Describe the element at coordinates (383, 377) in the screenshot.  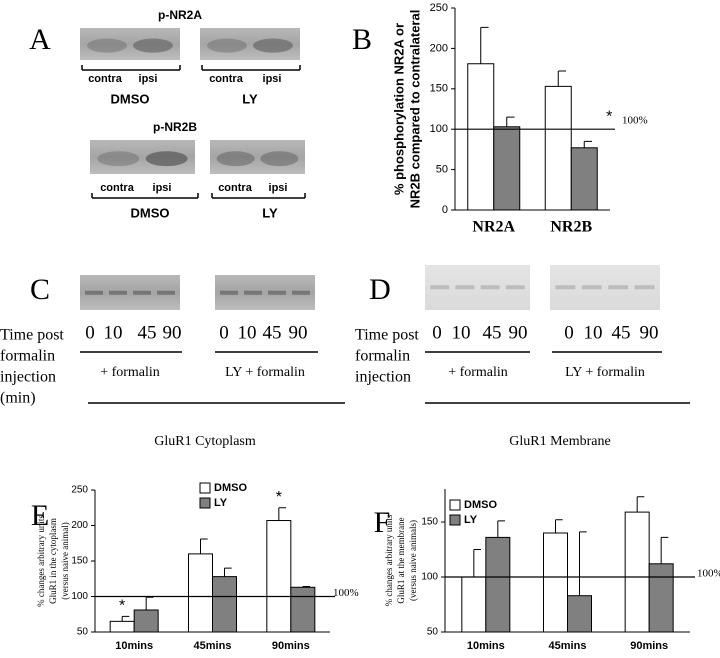
I see `row-label: injection` at that location.